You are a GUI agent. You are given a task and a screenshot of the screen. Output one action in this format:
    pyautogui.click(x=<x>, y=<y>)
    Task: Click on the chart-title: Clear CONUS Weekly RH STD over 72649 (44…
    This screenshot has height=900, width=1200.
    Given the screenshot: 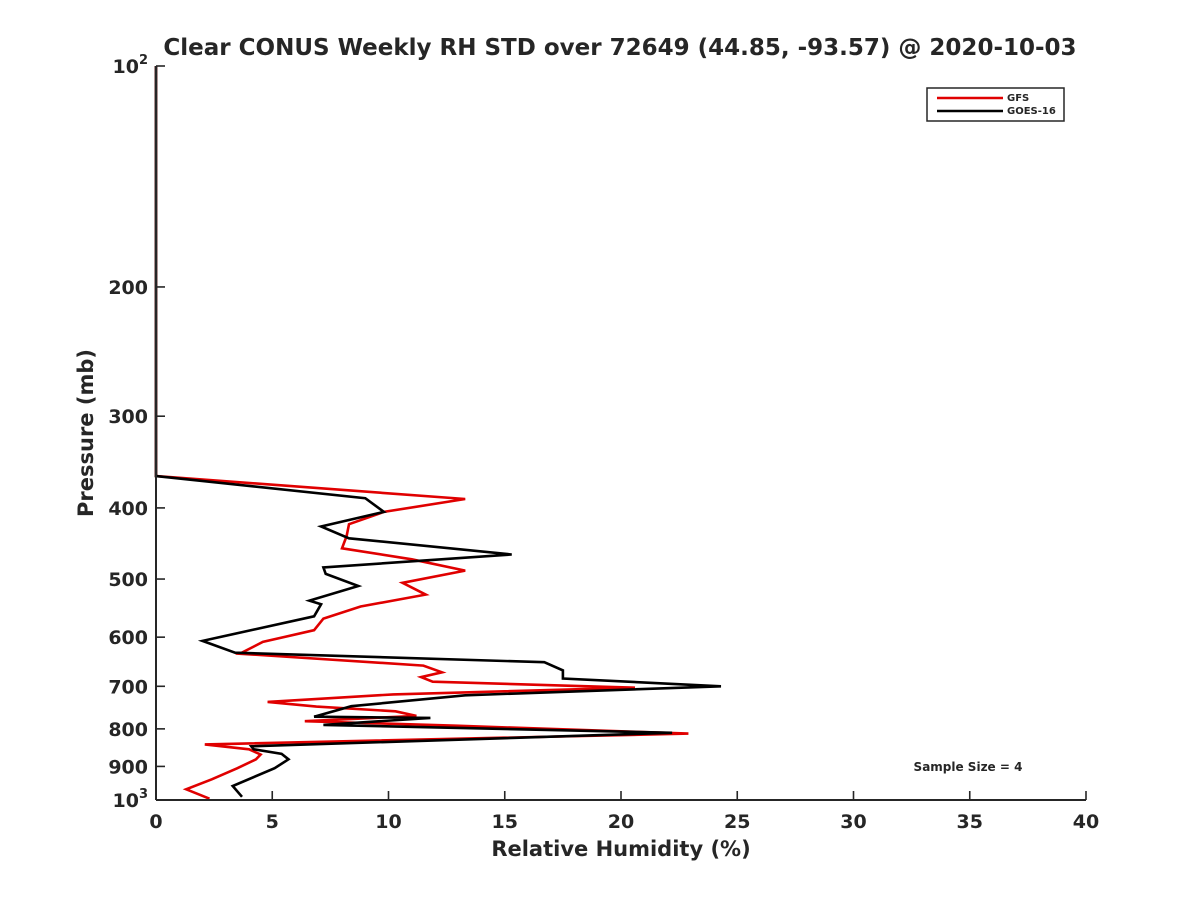 What is the action you would take?
    pyautogui.click(x=619, y=48)
    